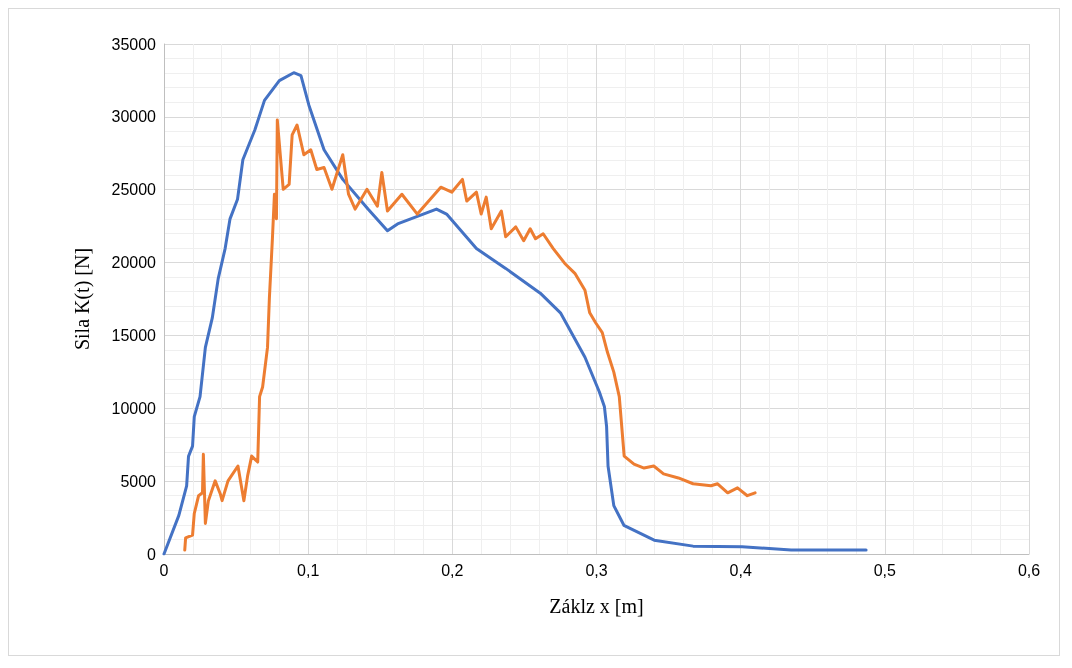  What do you see at coordinates (596, 570) in the screenshot?
I see `x-tick-label: 0,3` at bounding box center [596, 570].